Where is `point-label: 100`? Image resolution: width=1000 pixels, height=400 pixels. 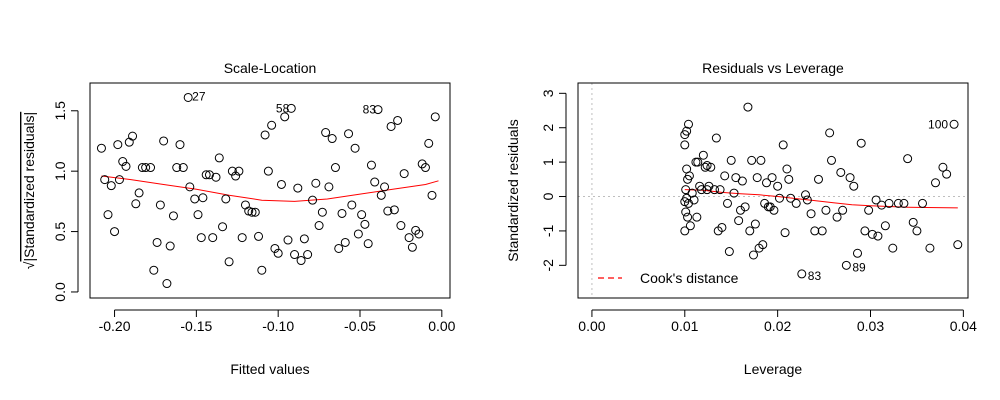
point-label: 100 is located at coordinates (938, 124).